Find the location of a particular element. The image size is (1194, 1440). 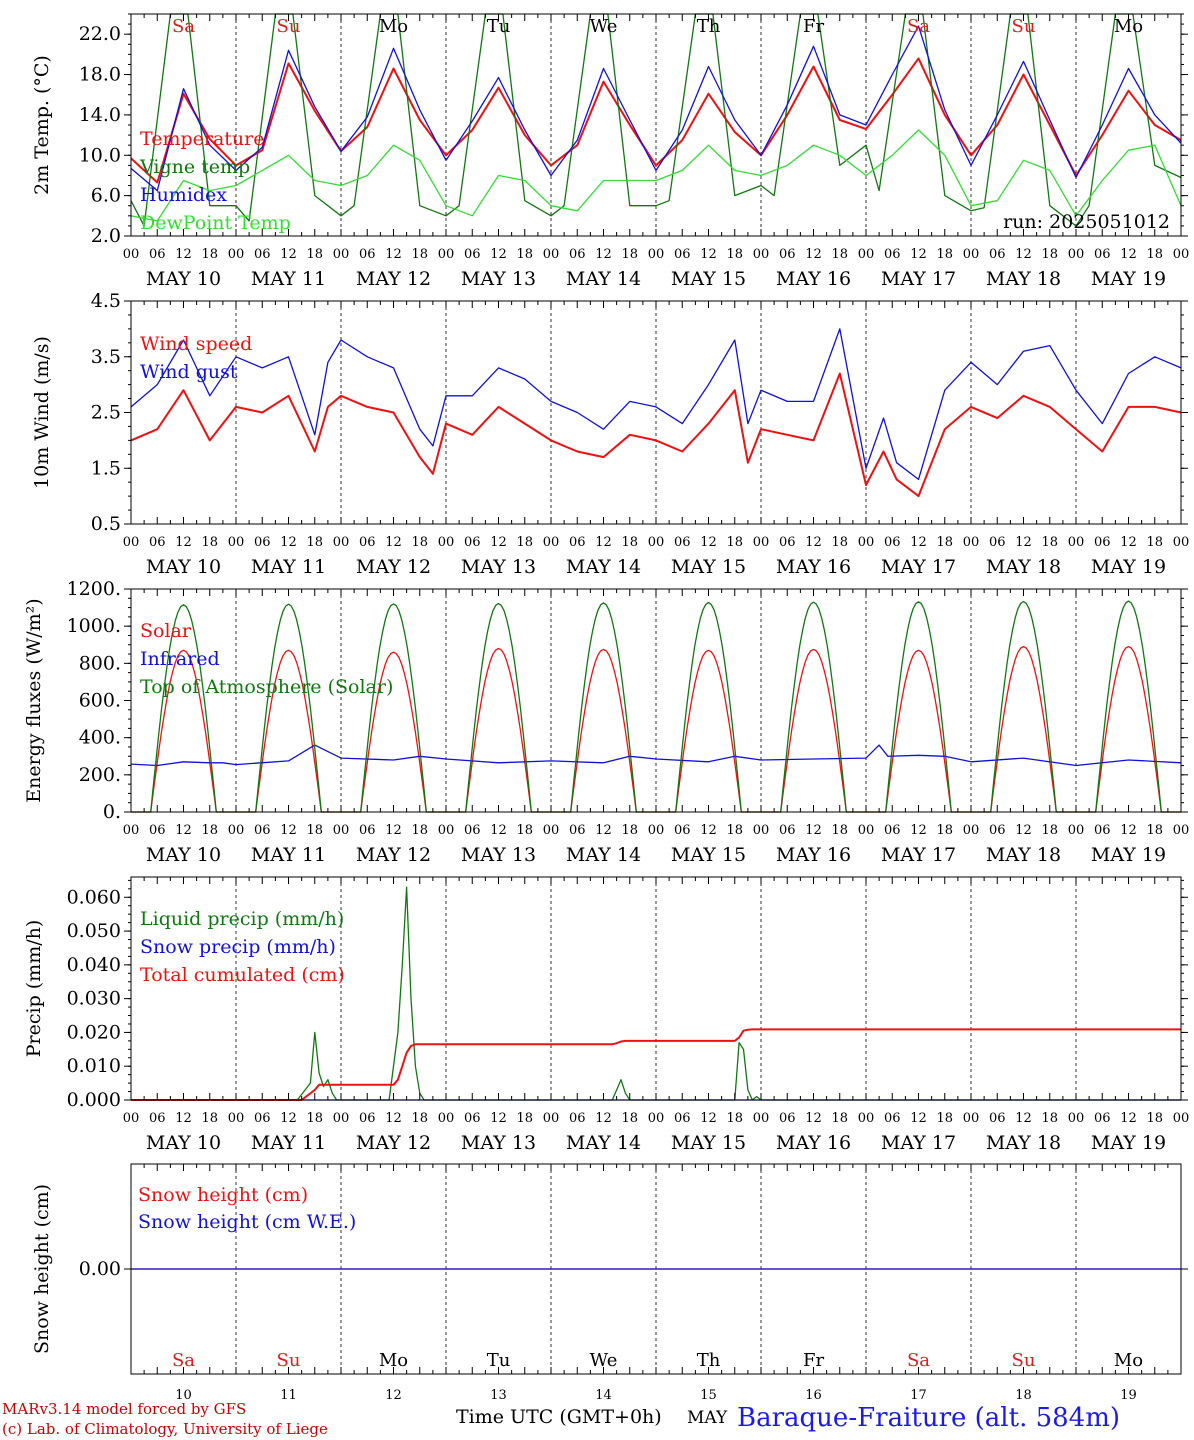

legend-entry: Temperature is located at coordinates (202, 139).